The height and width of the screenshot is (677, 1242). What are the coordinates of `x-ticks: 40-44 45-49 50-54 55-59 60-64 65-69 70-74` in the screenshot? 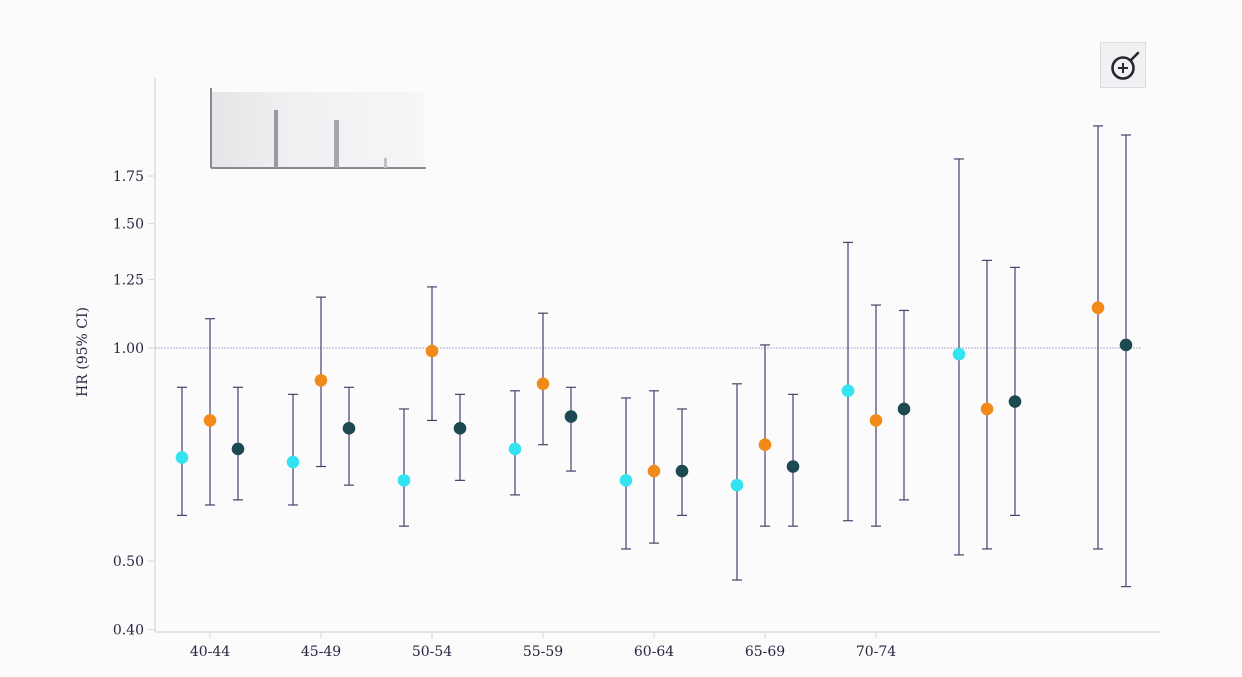 It's located at (543, 646).